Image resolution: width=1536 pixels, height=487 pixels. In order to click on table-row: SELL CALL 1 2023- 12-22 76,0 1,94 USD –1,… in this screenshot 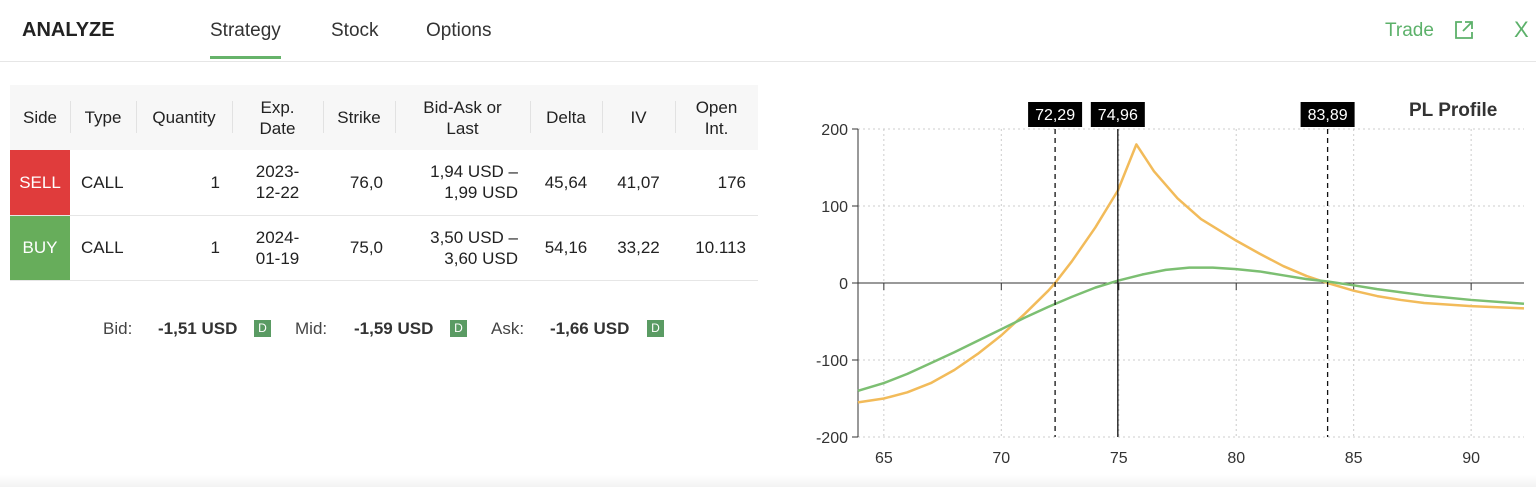, I will do `click(384, 183)`.